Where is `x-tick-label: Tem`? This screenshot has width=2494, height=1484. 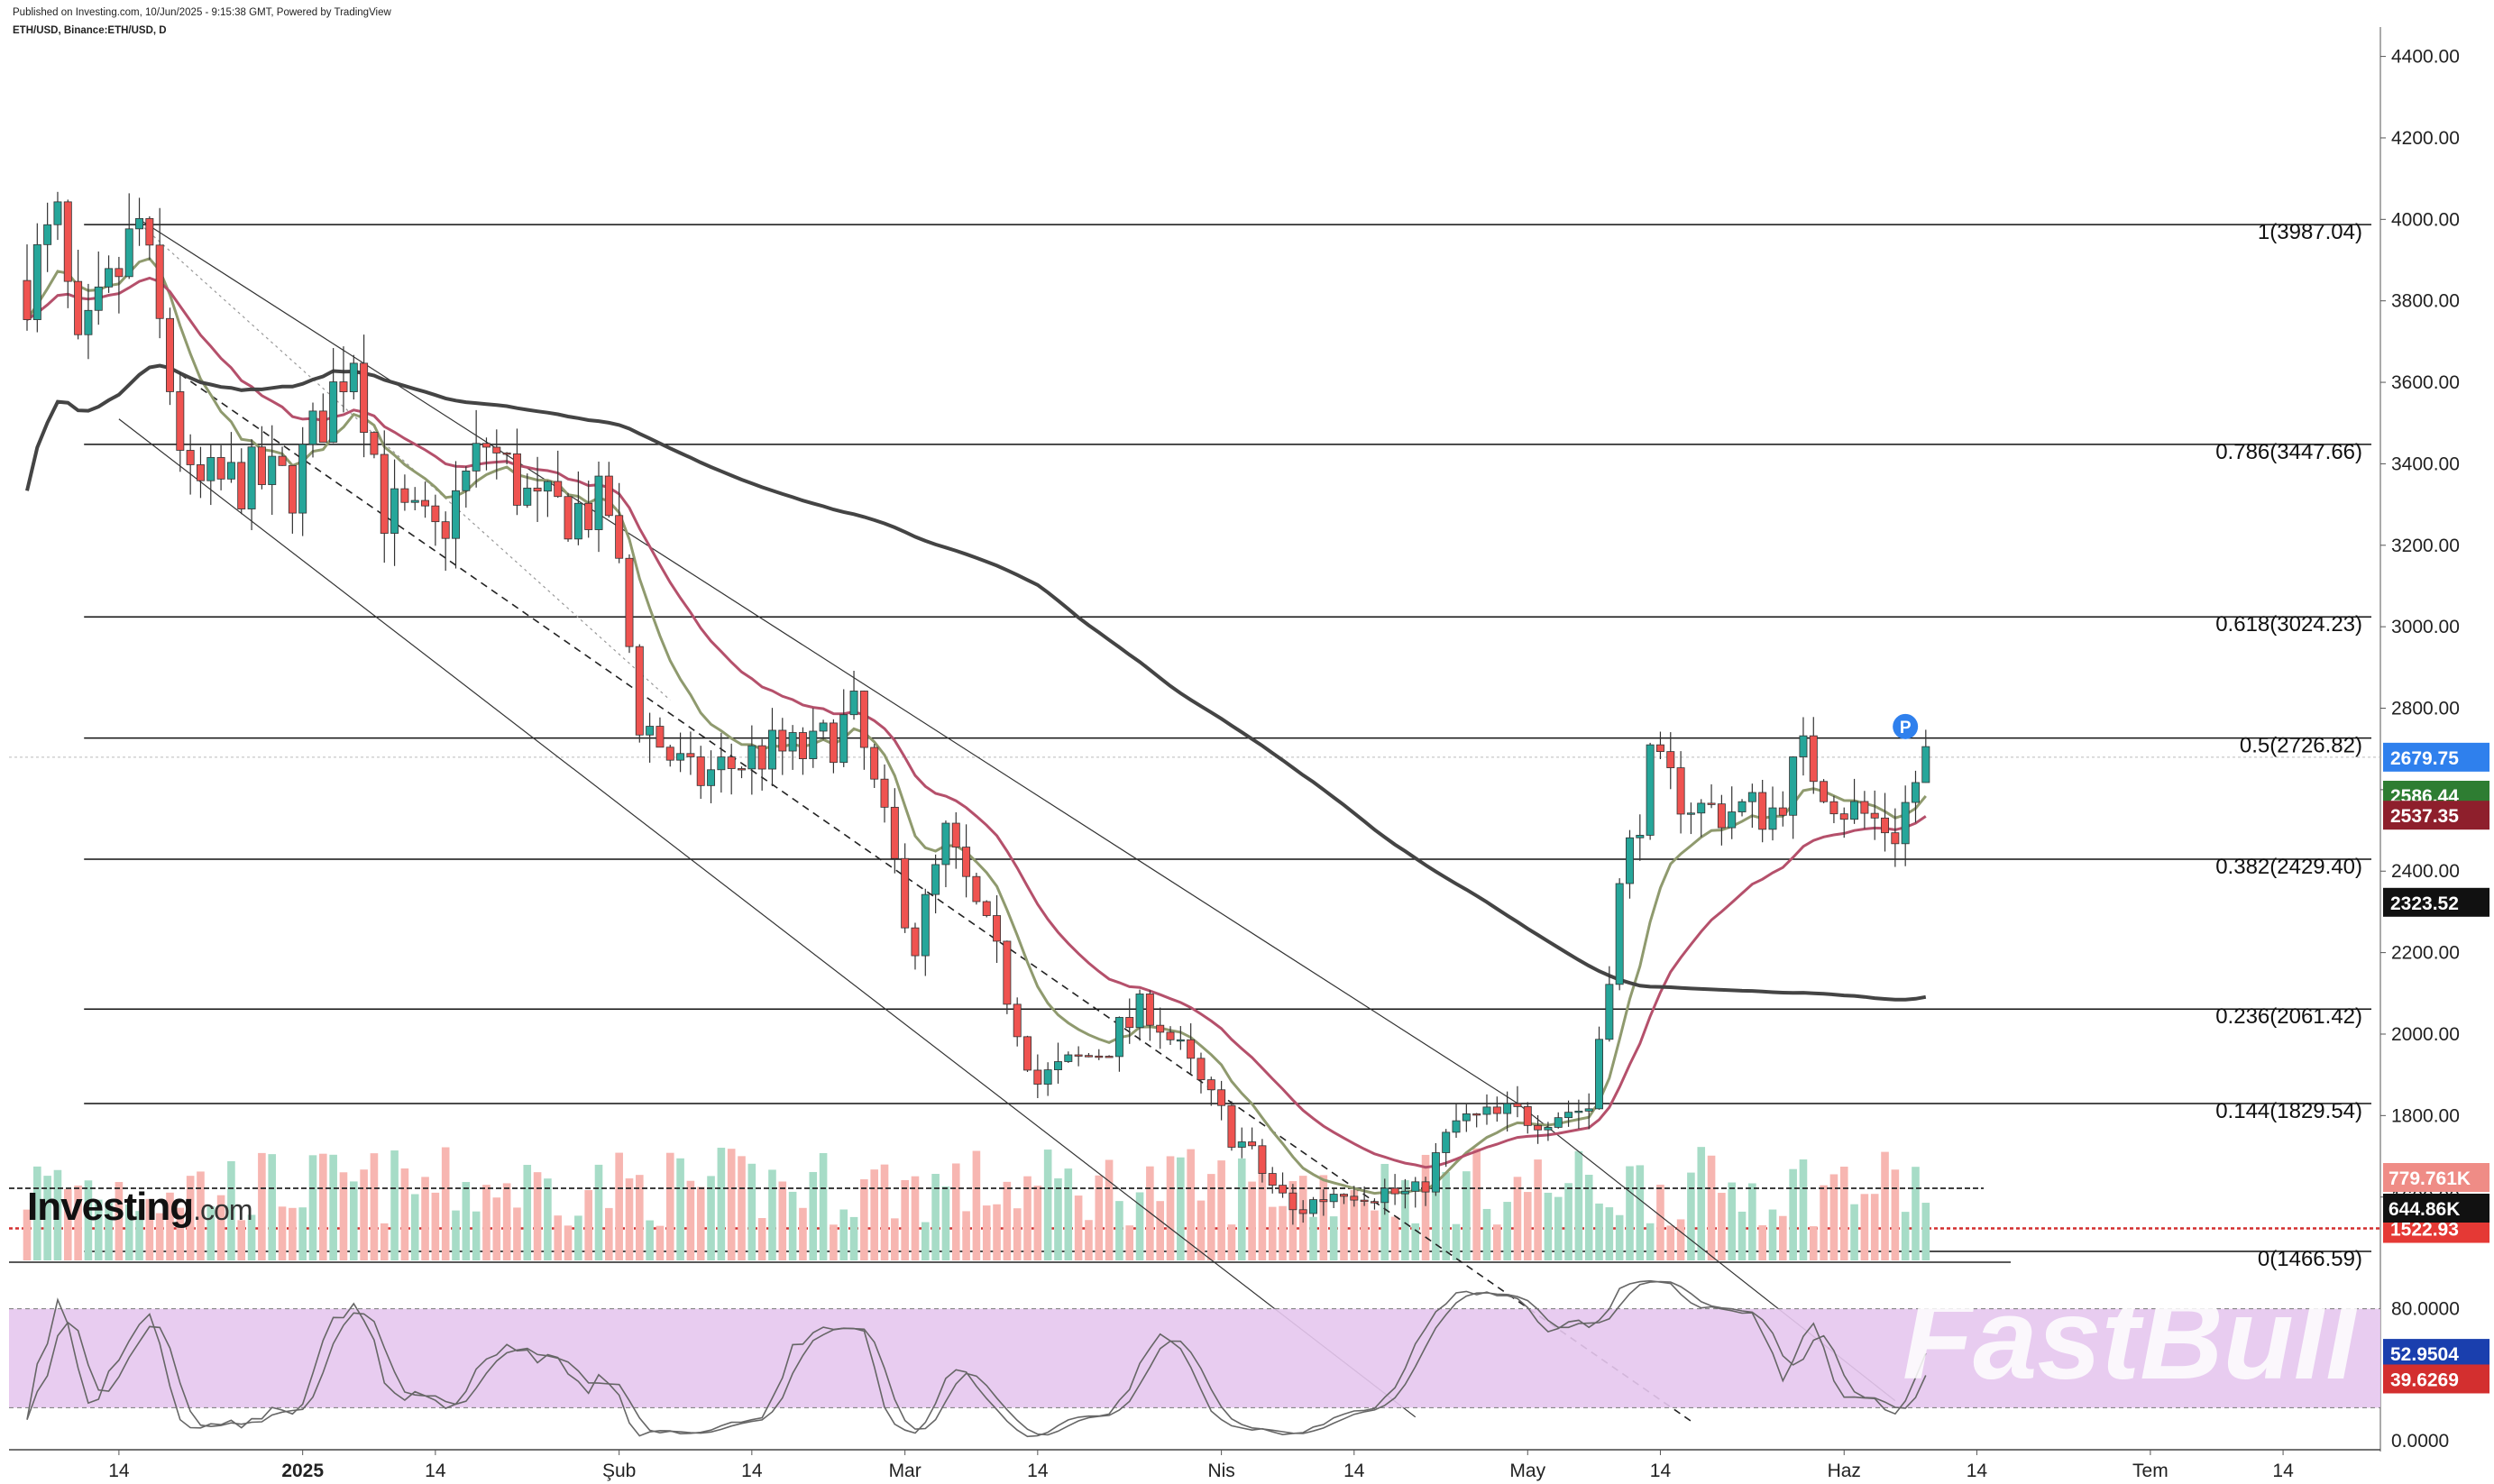 x-tick-label: Tem is located at coordinates (2150, 1471).